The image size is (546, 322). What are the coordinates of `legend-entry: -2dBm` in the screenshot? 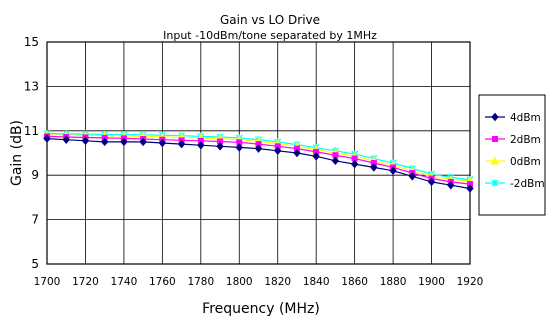 It's located at (515, 184).